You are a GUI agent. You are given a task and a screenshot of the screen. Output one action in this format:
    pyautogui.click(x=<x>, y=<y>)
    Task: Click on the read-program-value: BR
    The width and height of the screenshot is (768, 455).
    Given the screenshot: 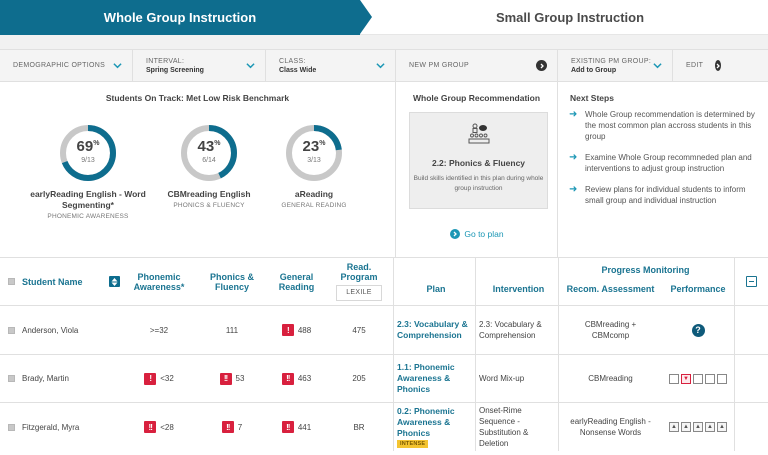 What is the action you would take?
    pyautogui.click(x=359, y=427)
    